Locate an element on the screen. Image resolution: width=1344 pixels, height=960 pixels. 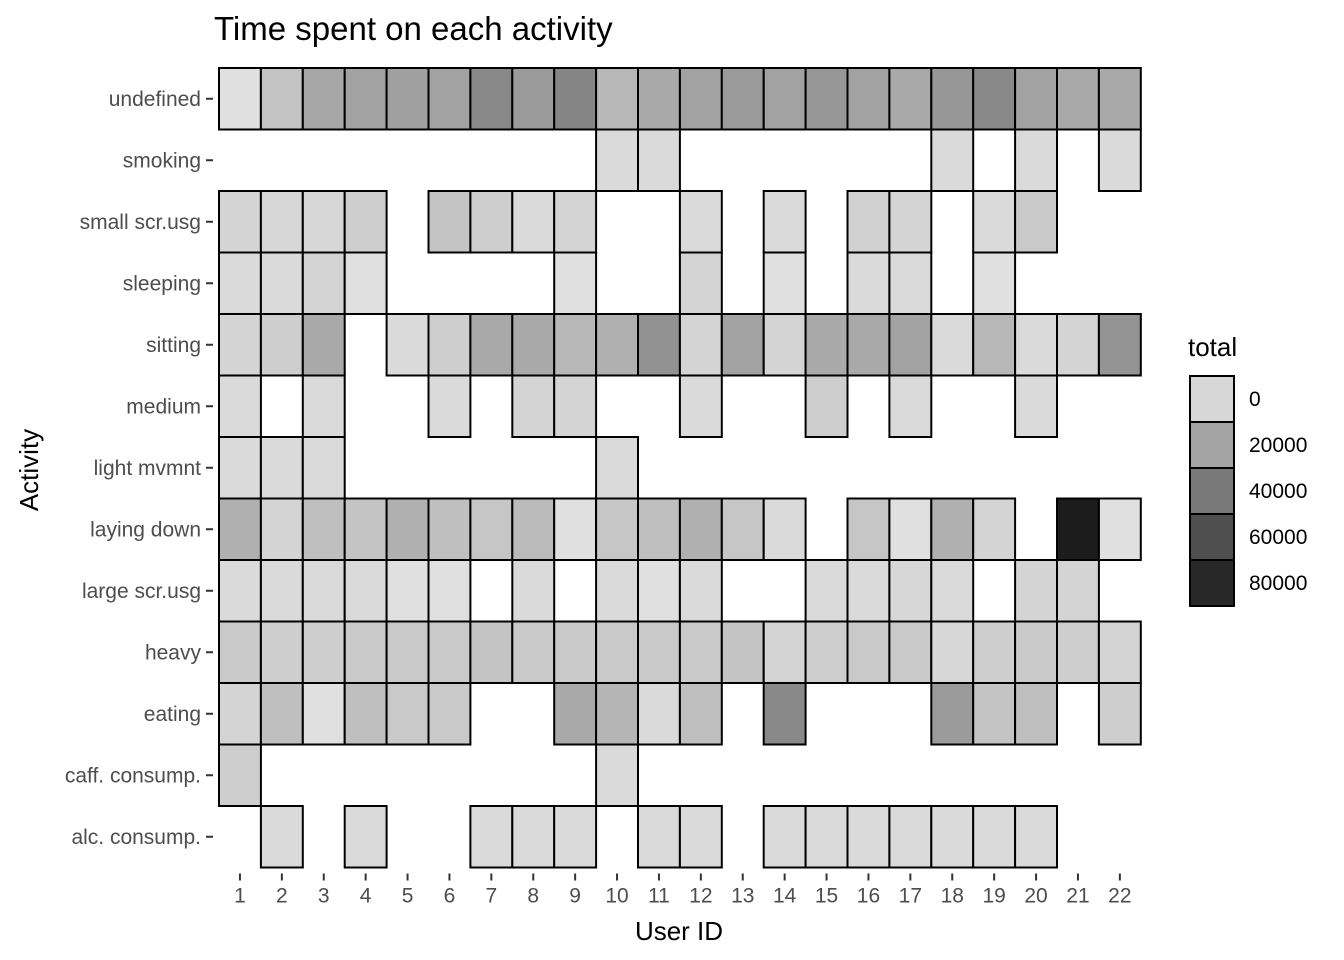
legend-label: 80000 is located at coordinates (1278, 583).